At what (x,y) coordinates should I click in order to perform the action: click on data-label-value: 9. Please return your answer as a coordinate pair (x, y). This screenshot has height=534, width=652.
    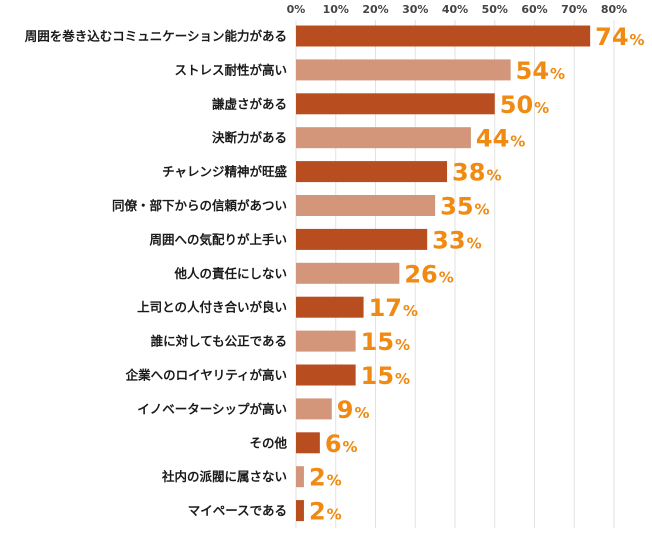
    Looking at the image, I should click on (345, 410).